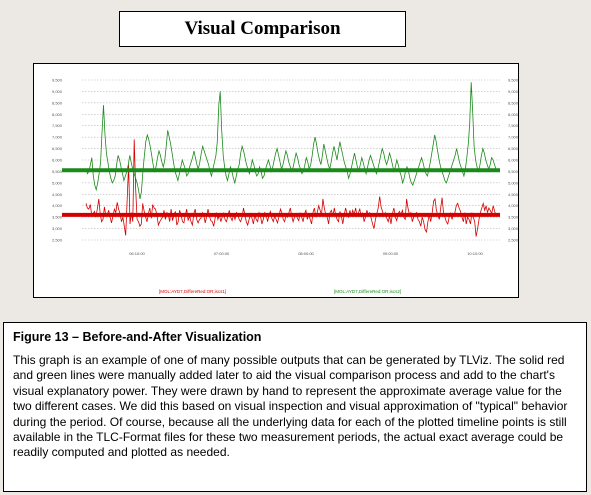 The height and width of the screenshot is (495, 591). Describe the element at coordinates (57, 171) in the screenshot. I see `y-tick-label-left: 5,500` at that location.